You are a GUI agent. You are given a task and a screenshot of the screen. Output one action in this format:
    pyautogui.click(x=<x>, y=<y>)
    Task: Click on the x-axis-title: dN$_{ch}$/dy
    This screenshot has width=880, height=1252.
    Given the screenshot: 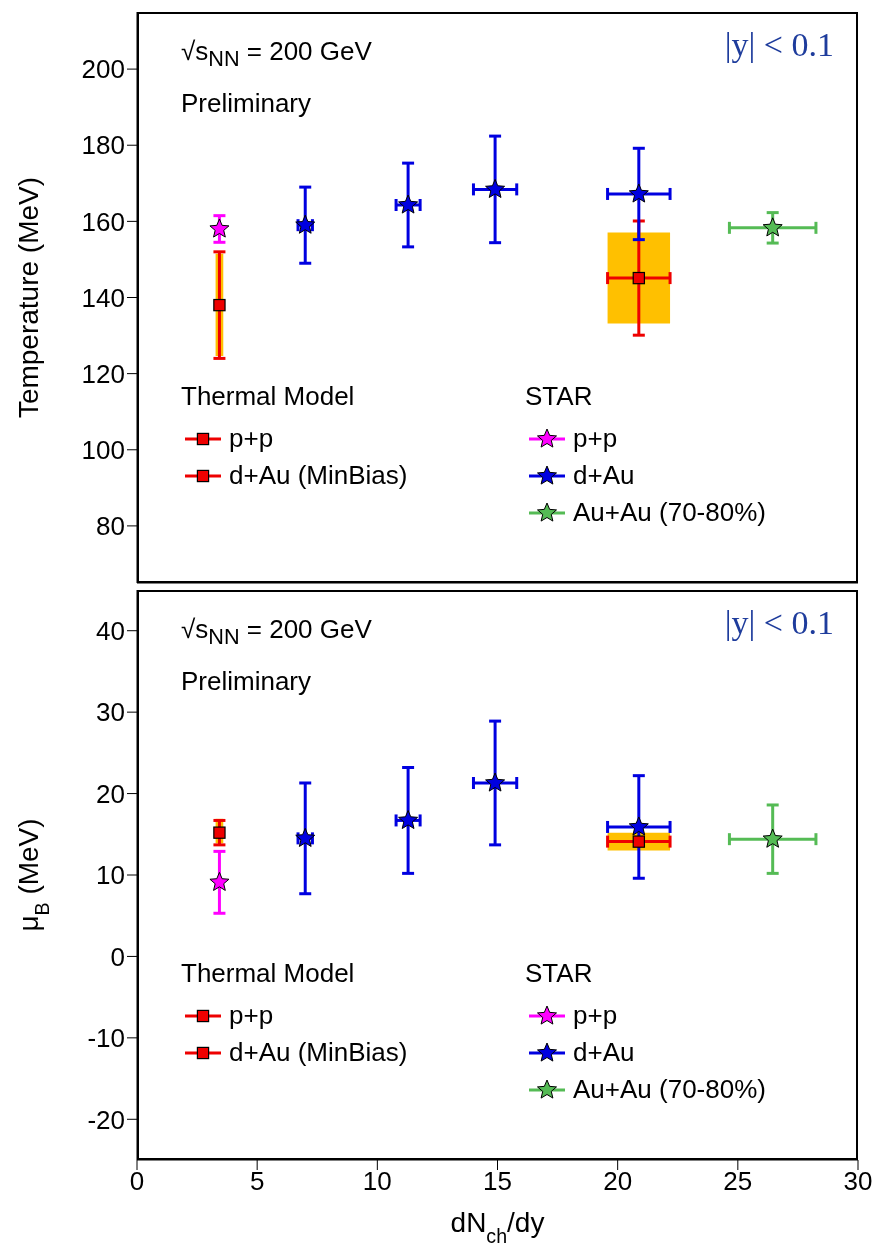 What is the action you would take?
    pyautogui.click(x=497, y=1227)
    